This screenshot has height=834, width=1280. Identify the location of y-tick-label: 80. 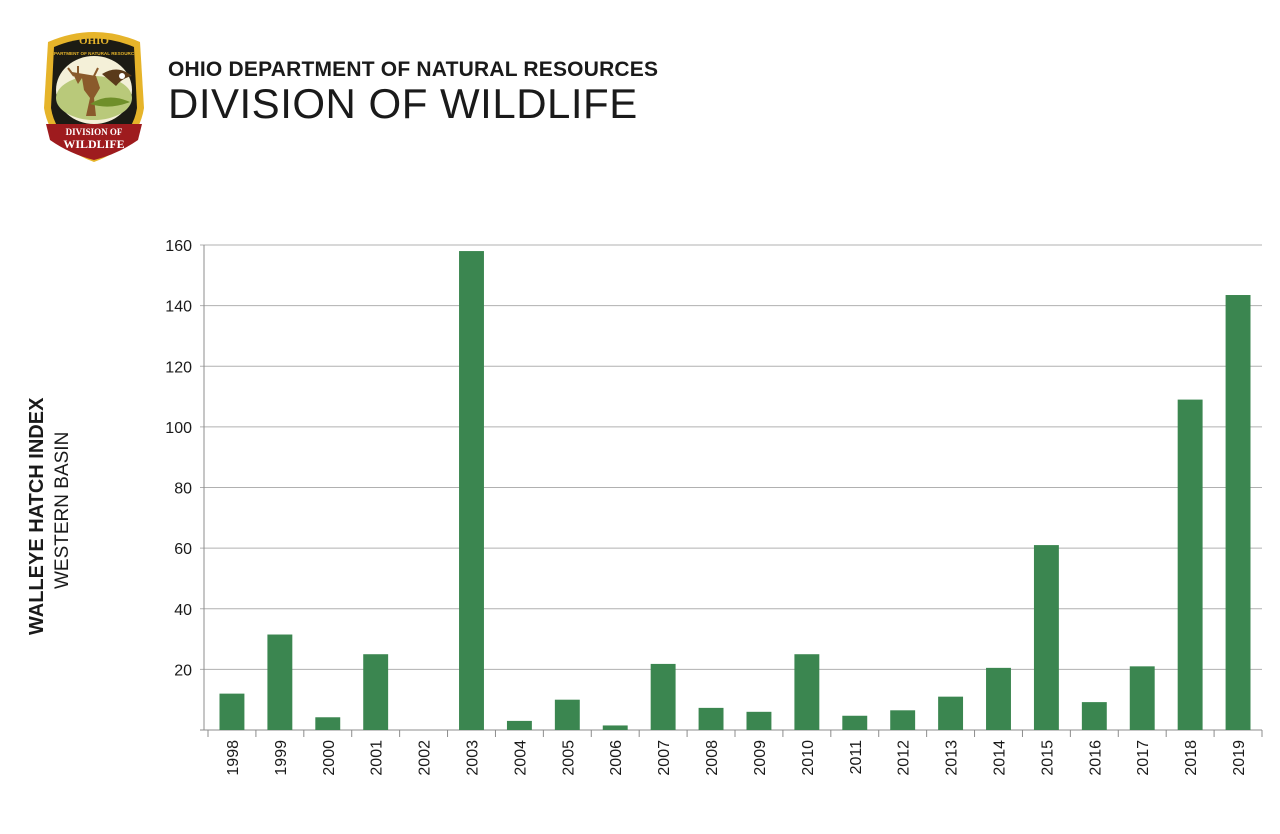
(183, 489).